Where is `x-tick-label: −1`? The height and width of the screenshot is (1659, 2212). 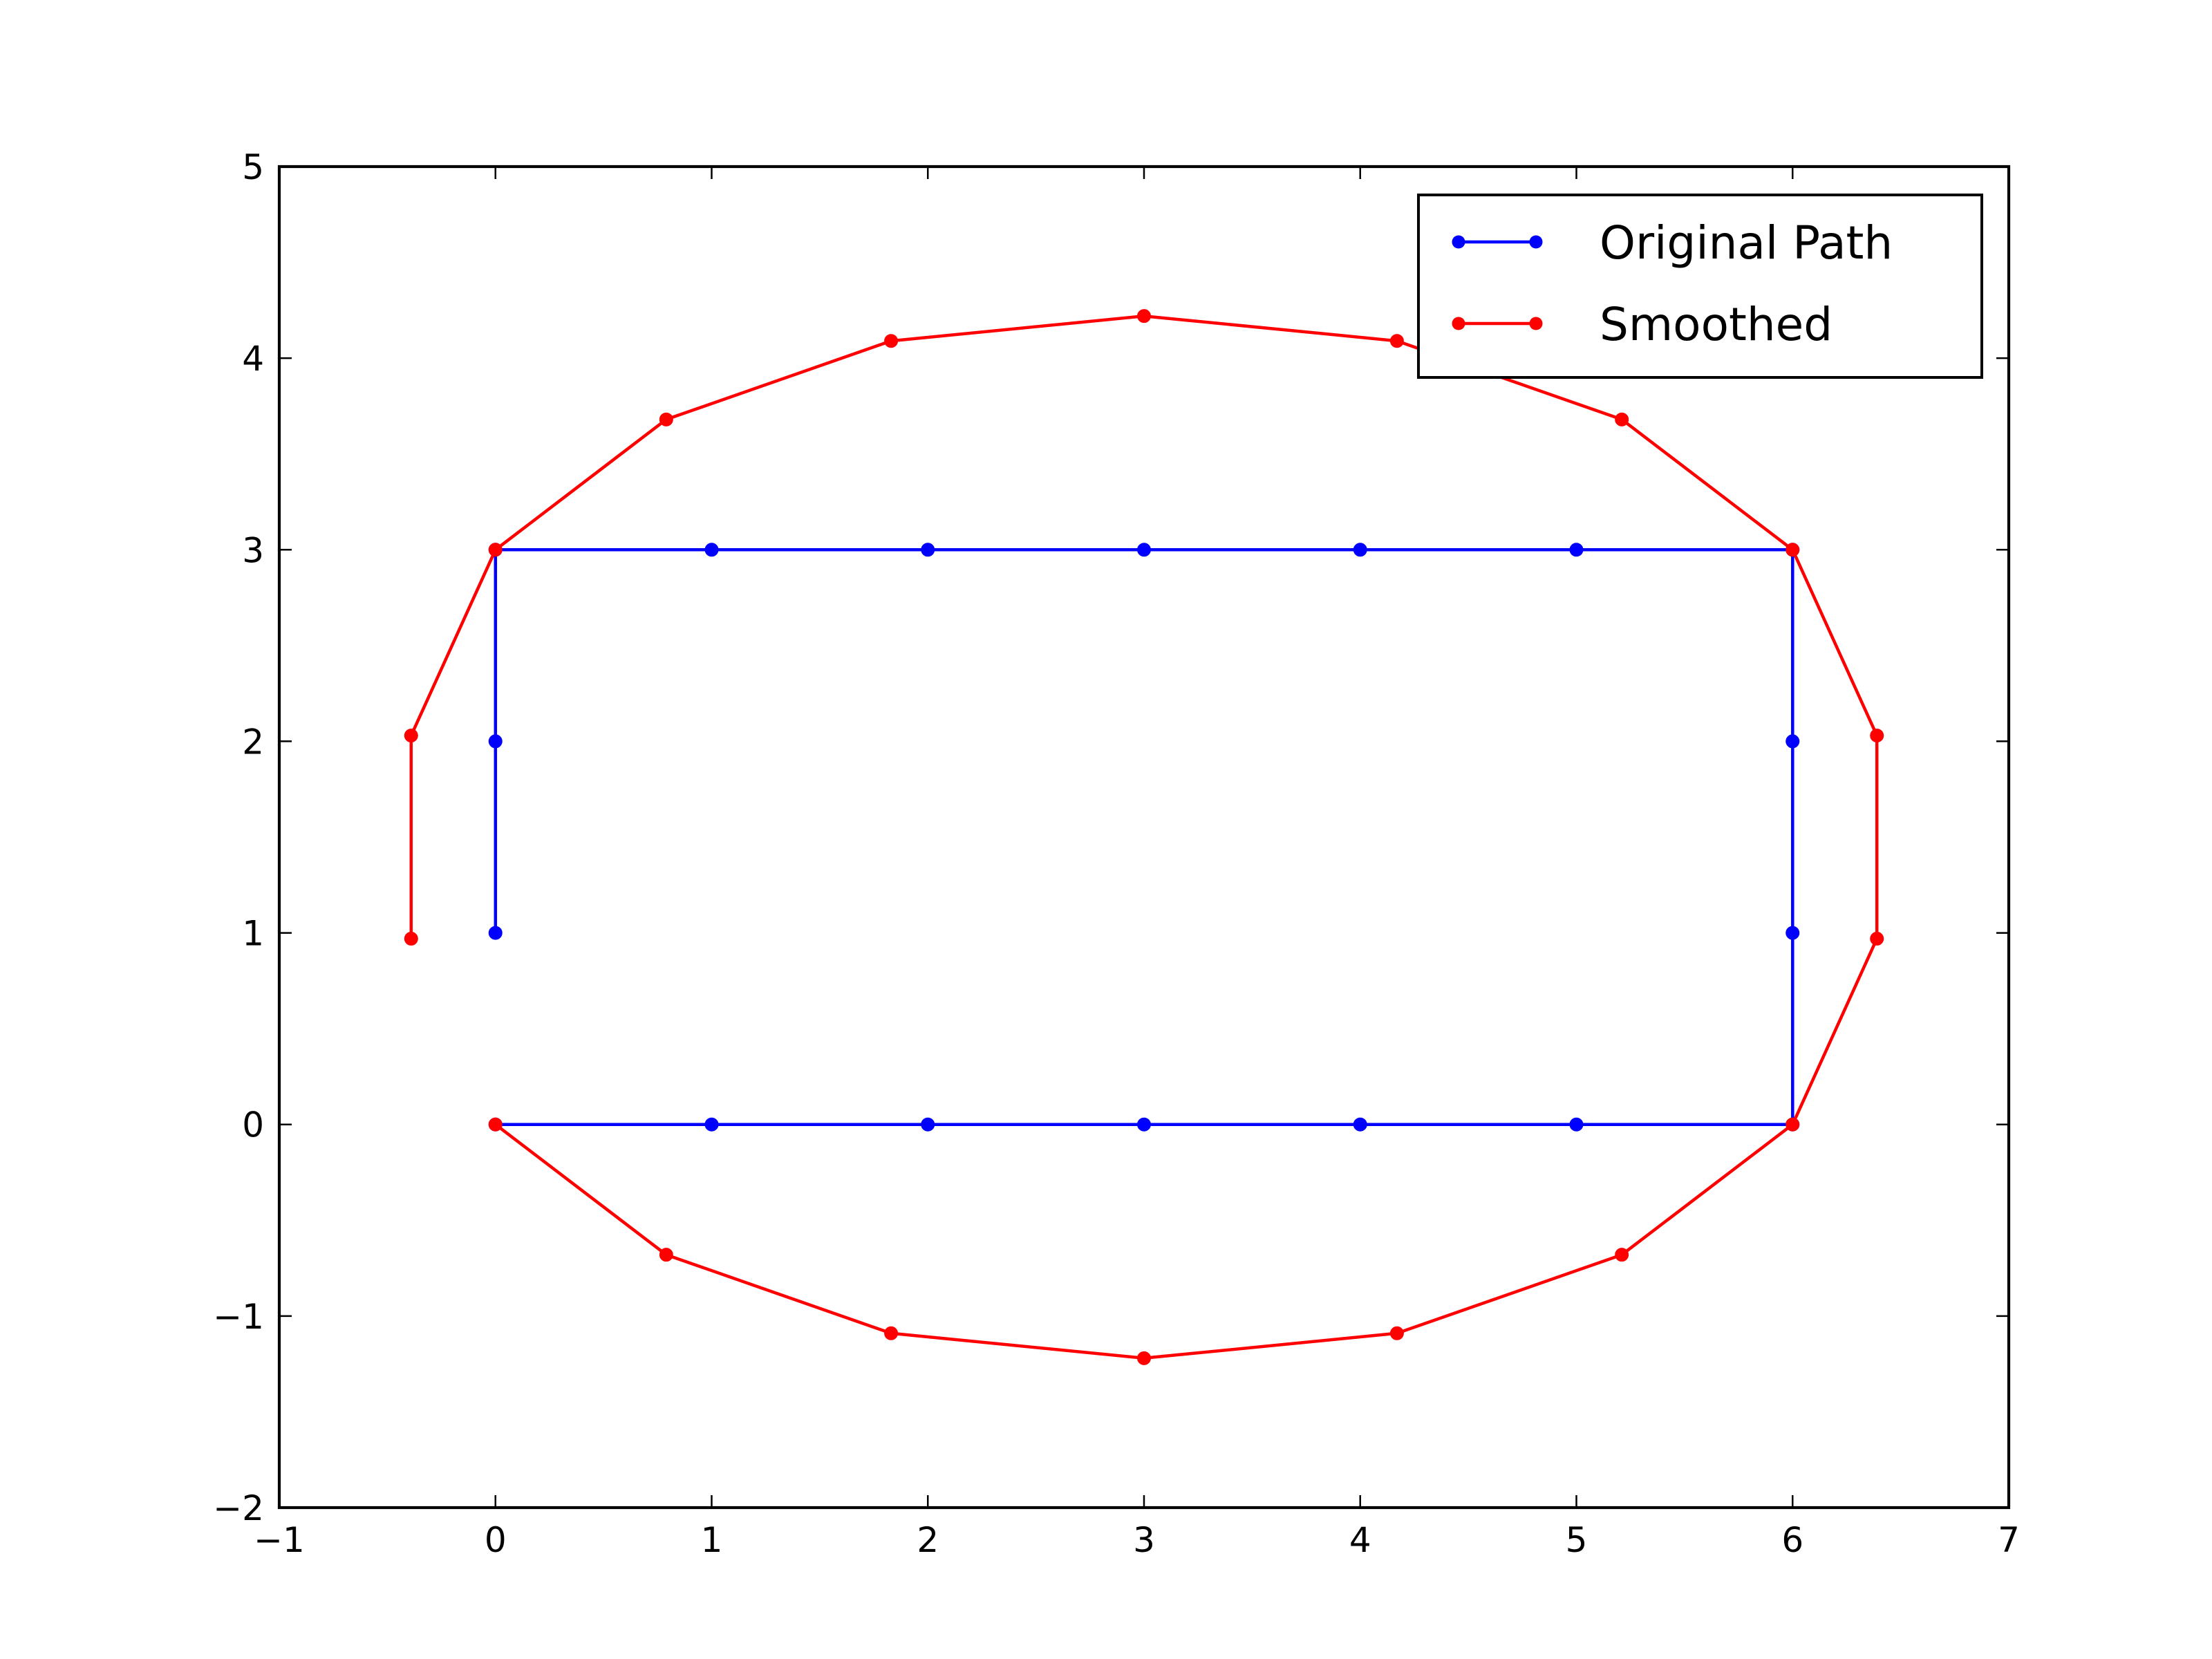 x-tick-label: −1 is located at coordinates (279, 1540).